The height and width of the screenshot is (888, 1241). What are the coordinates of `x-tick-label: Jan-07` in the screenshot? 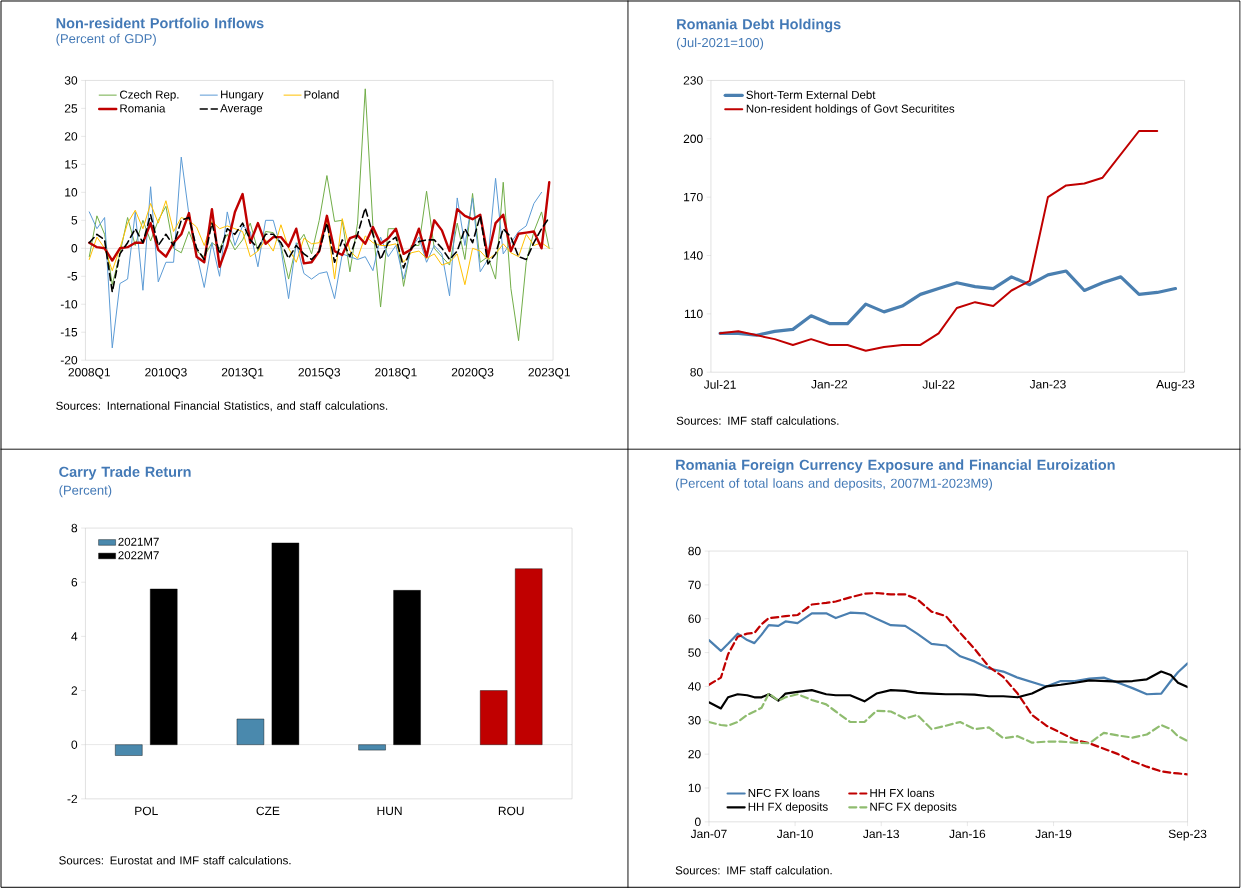 It's located at (708, 833).